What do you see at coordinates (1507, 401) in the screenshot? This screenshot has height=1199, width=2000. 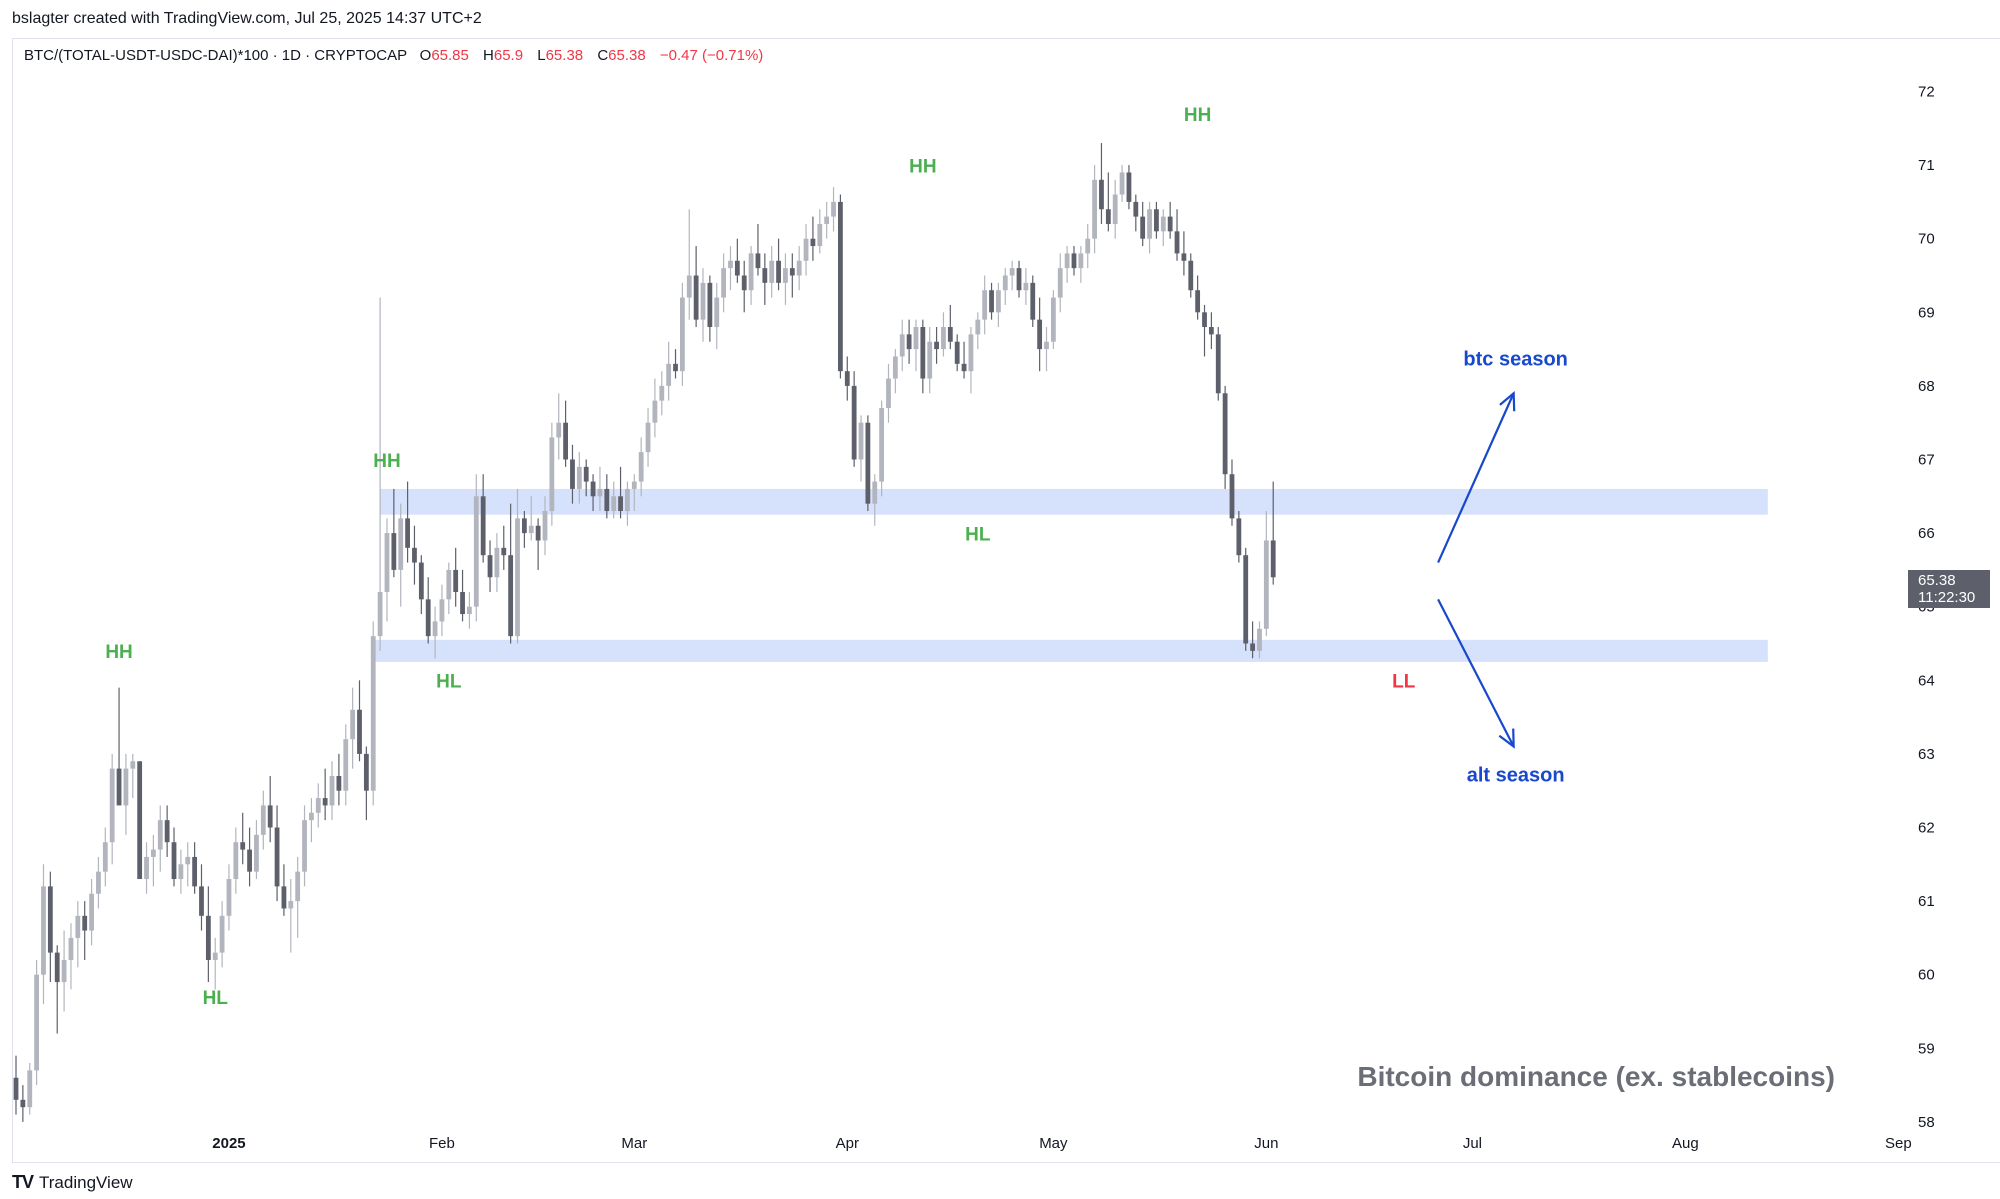 I see `arrow-head-icon` at bounding box center [1507, 401].